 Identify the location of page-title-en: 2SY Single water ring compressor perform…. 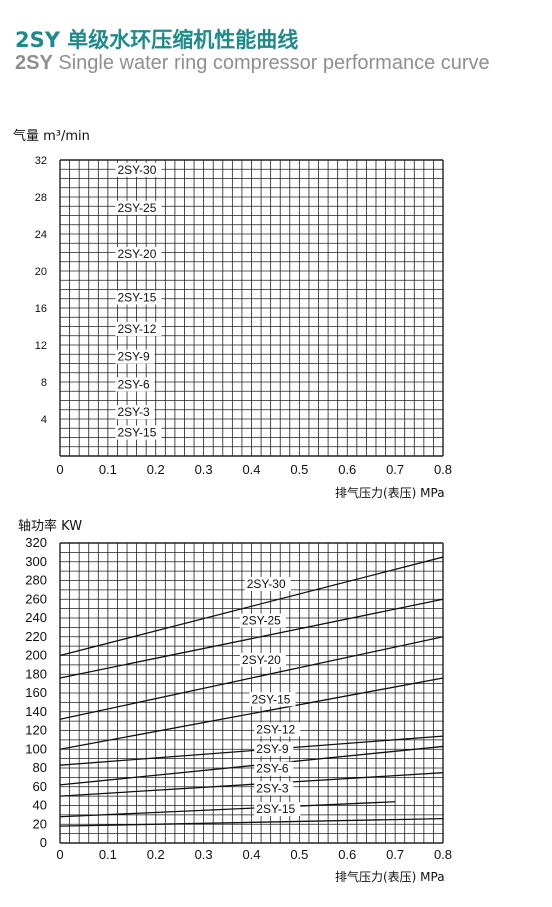
(252, 63).